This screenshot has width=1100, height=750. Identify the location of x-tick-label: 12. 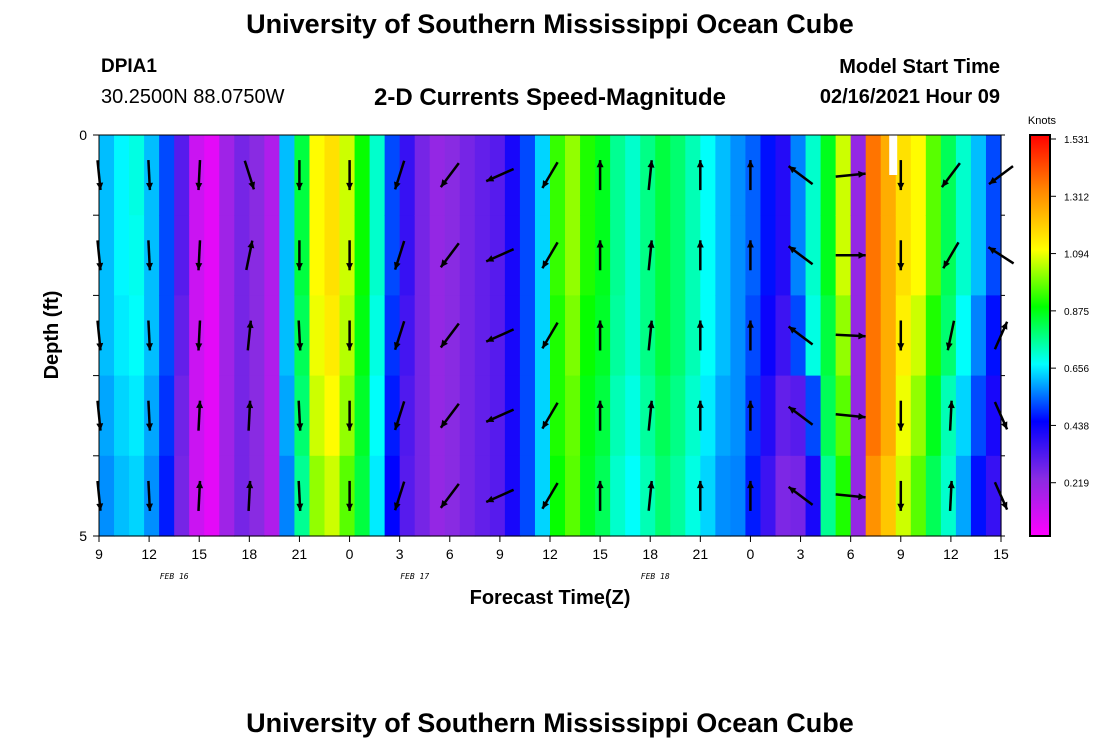
(550, 554).